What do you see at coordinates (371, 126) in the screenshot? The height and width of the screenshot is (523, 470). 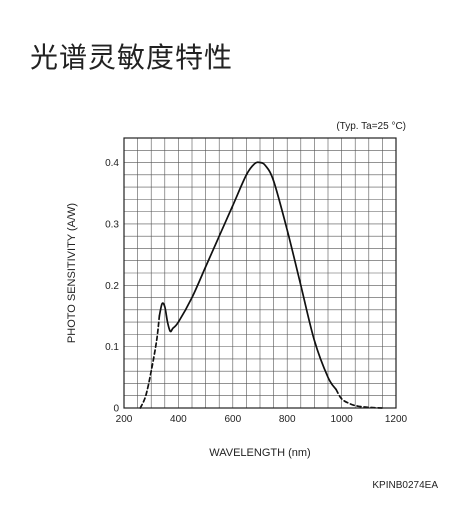 I see `measurement-condition: (Typ. Ta=25 °C)` at bounding box center [371, 126].